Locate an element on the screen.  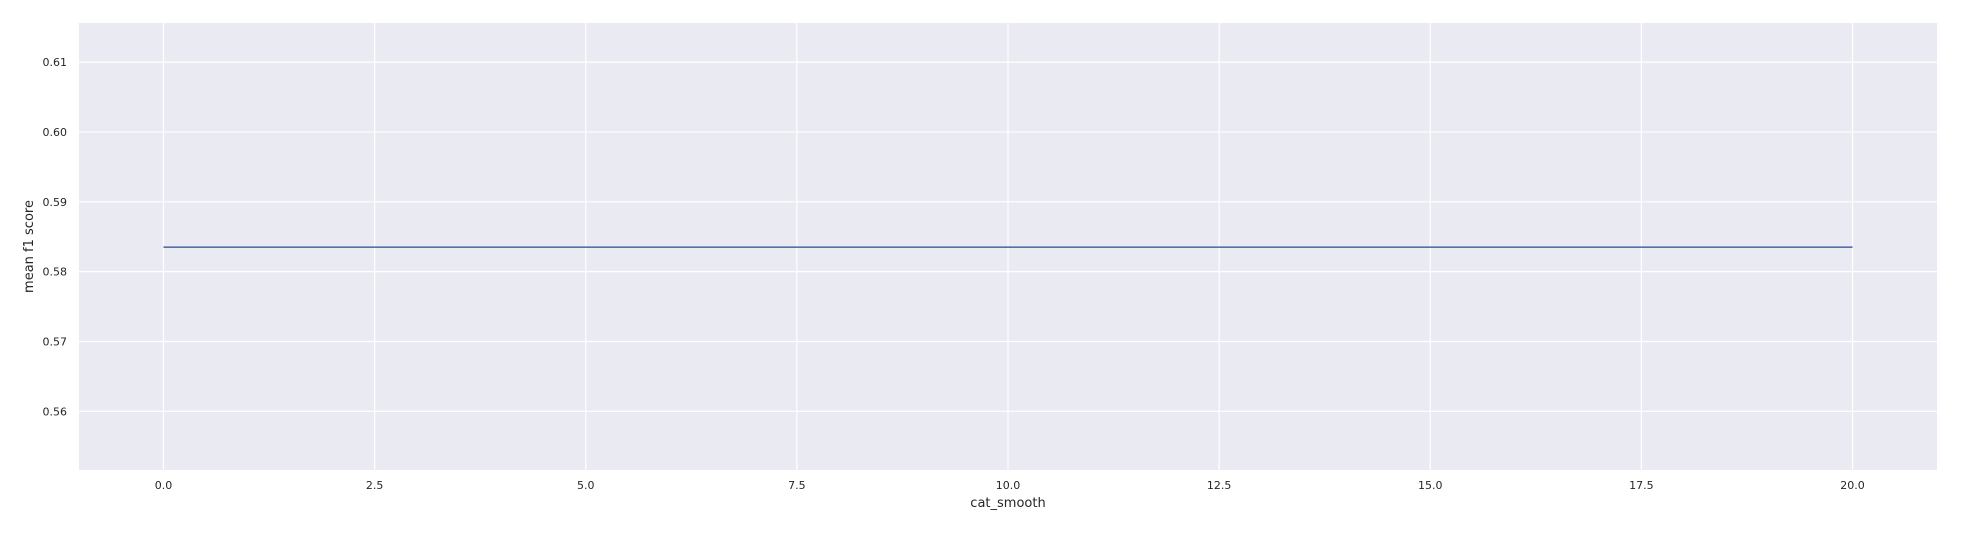
y-tick-label: 0.56 is located at coordinates (55, 411).